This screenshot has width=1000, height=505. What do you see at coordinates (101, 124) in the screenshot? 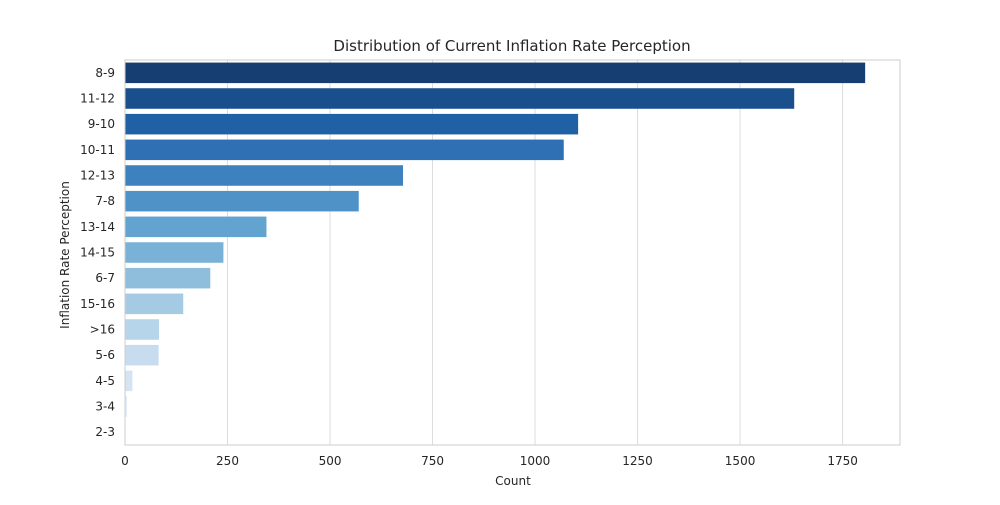
I see `y-tick-label: 9-10` at bounding box center [101, 124].